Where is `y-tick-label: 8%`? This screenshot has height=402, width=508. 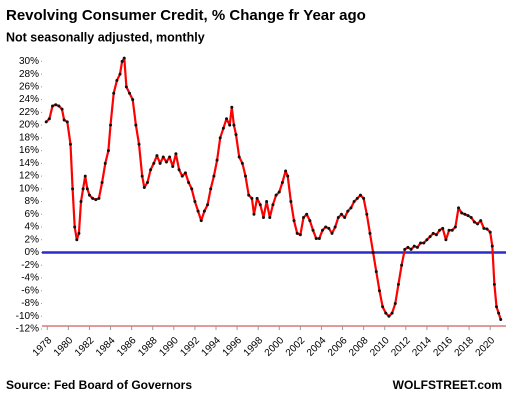 y-tick-label: 8% is located at coordinates (32, 201).